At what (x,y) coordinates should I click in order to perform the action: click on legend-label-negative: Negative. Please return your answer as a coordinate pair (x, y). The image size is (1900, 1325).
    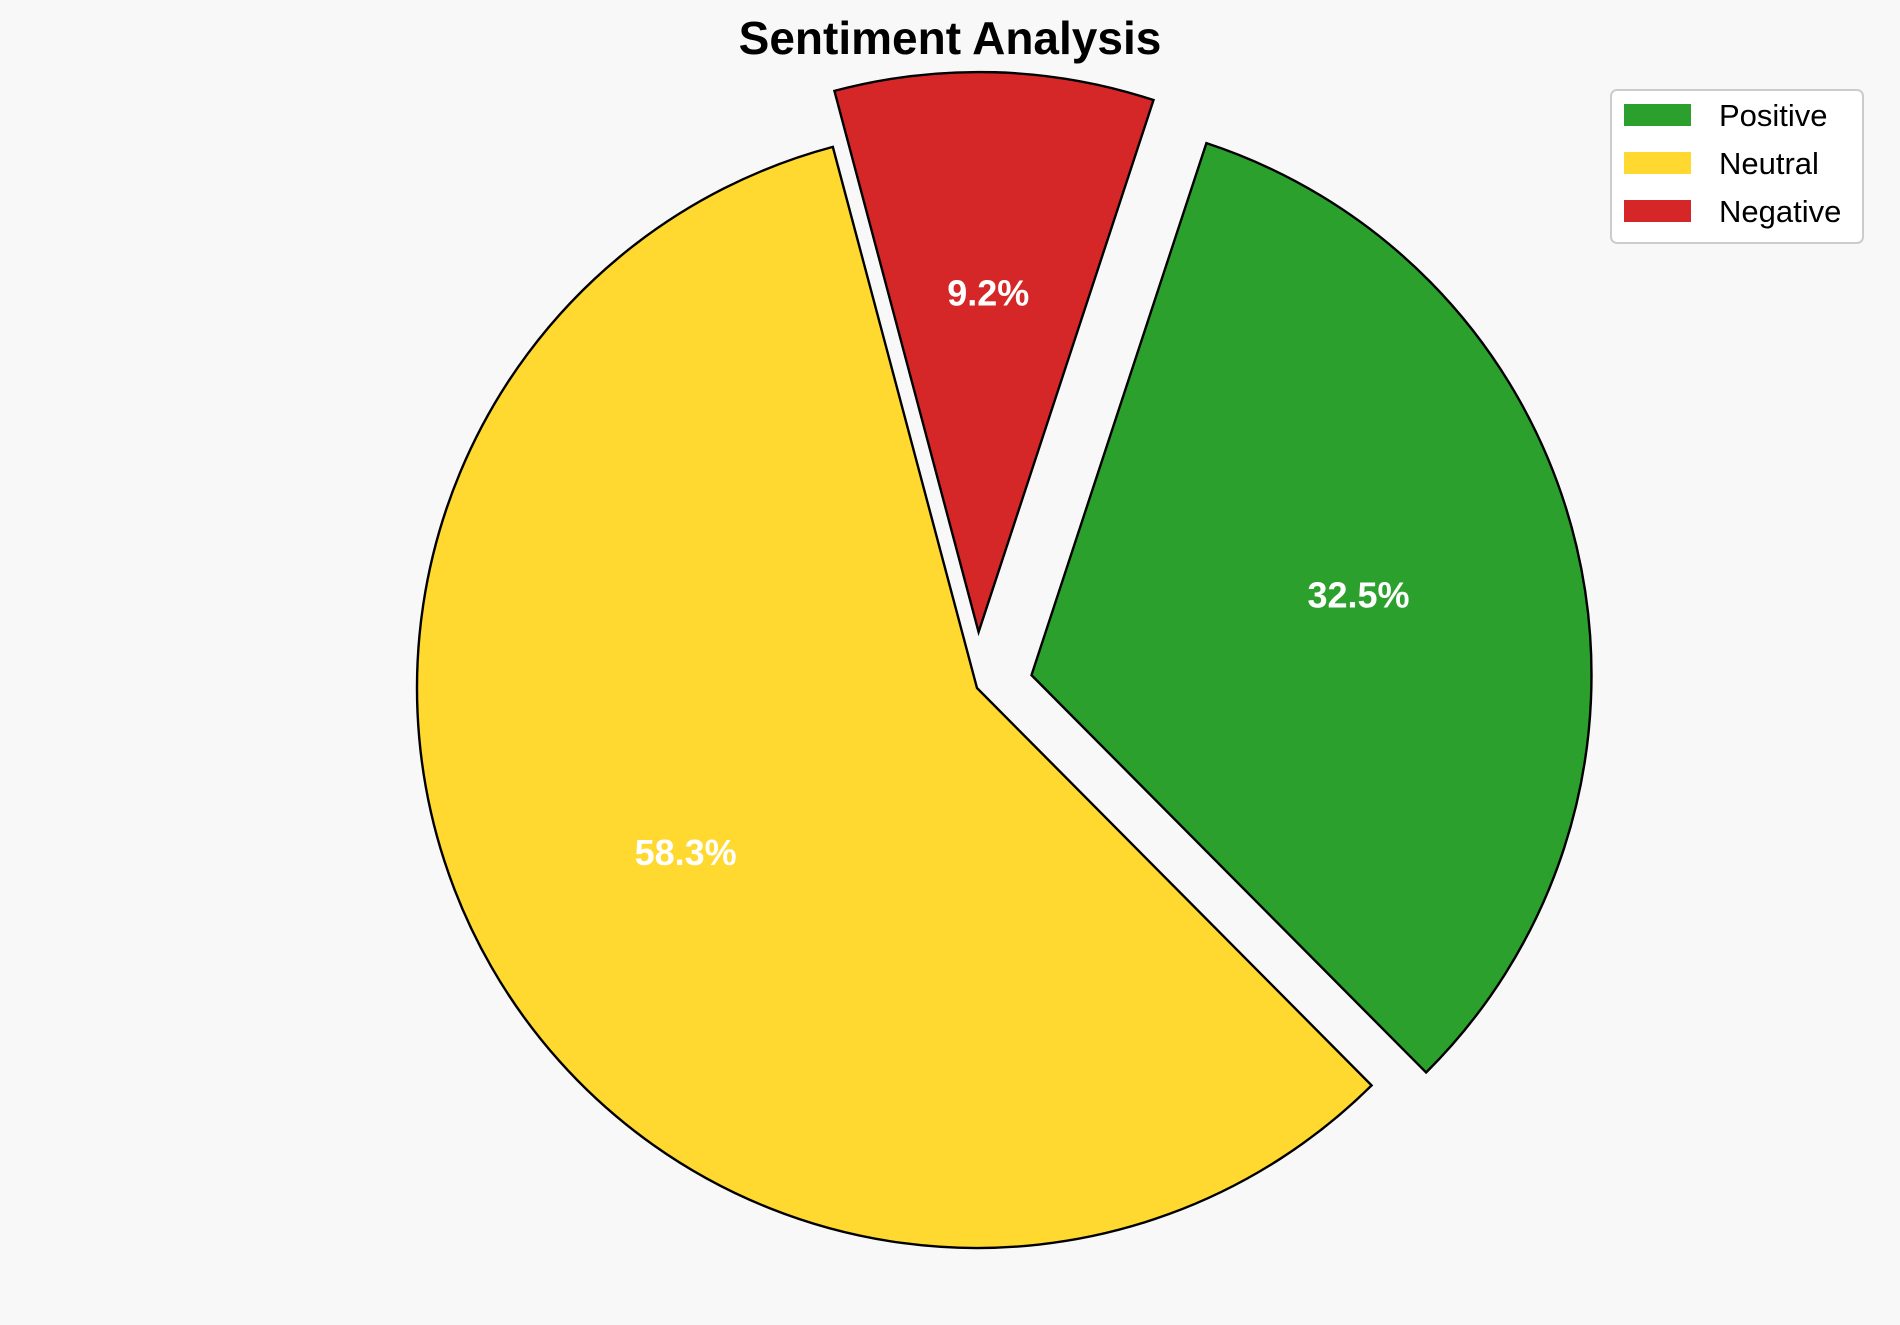
    Looking at the image, I should click on (1780, 211).